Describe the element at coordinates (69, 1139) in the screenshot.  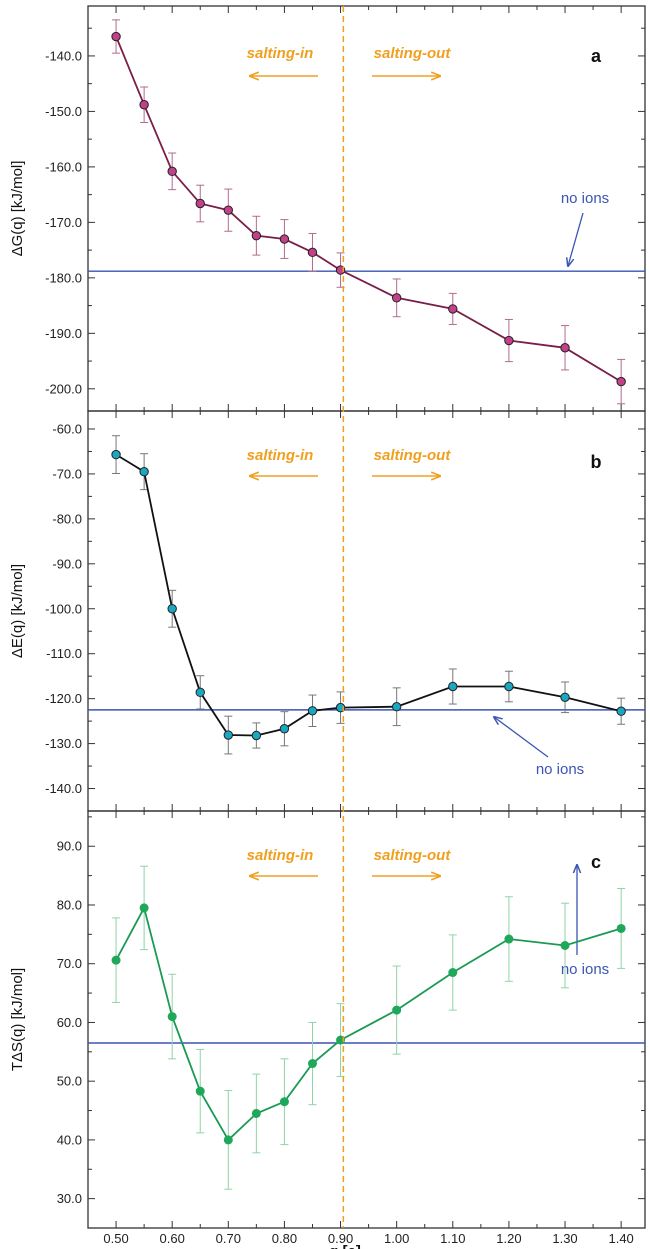
I see `y-tick-label: 40.0` at that location.